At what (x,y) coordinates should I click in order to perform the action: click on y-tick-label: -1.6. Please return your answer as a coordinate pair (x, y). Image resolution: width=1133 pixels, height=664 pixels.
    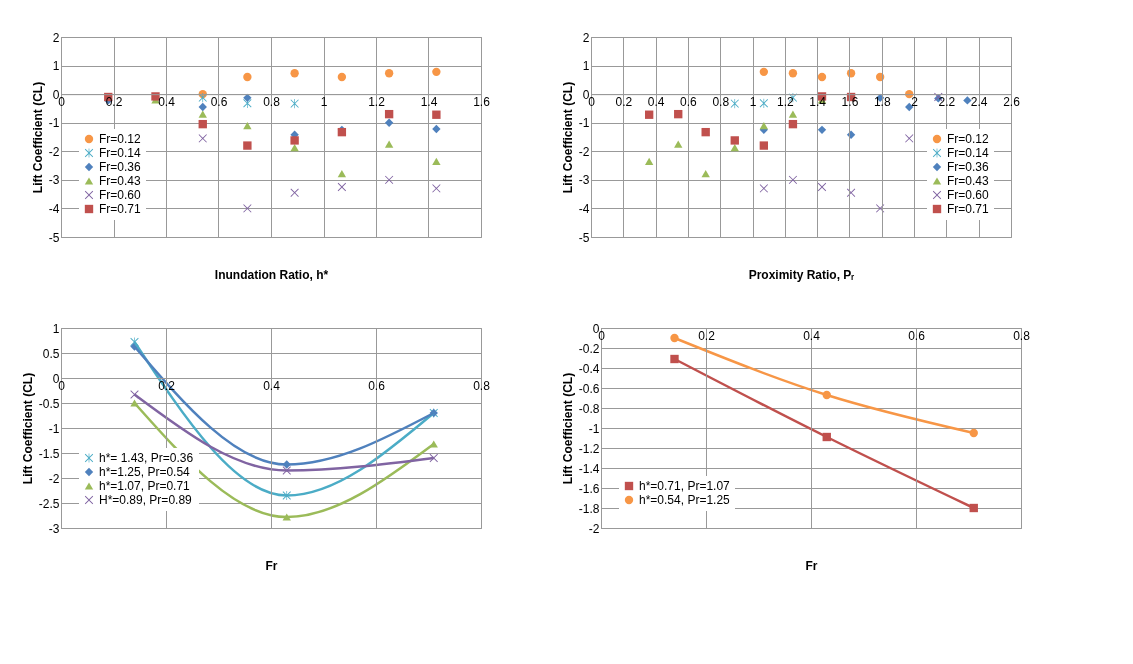
    Looking at the image, I should click on (589, 488).